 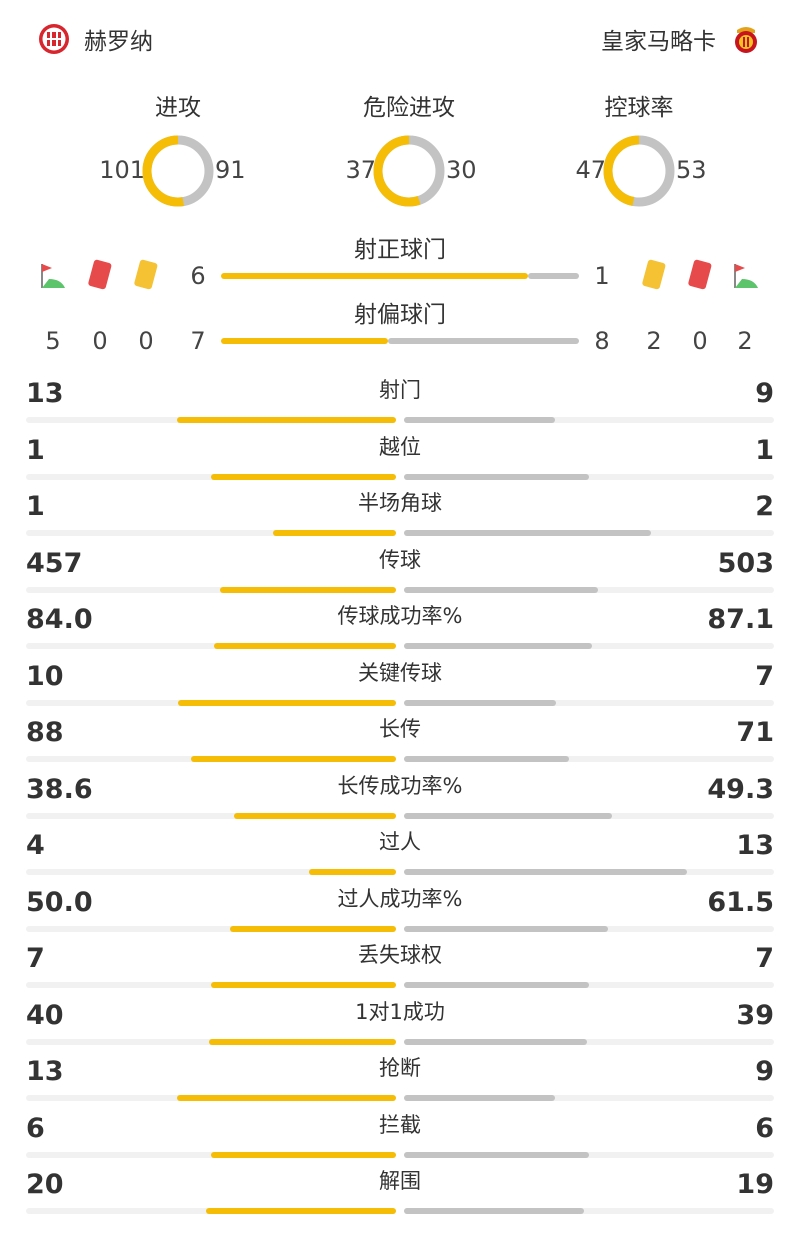 I want to click on stat-label: 长传, so click(x=400, y=729).